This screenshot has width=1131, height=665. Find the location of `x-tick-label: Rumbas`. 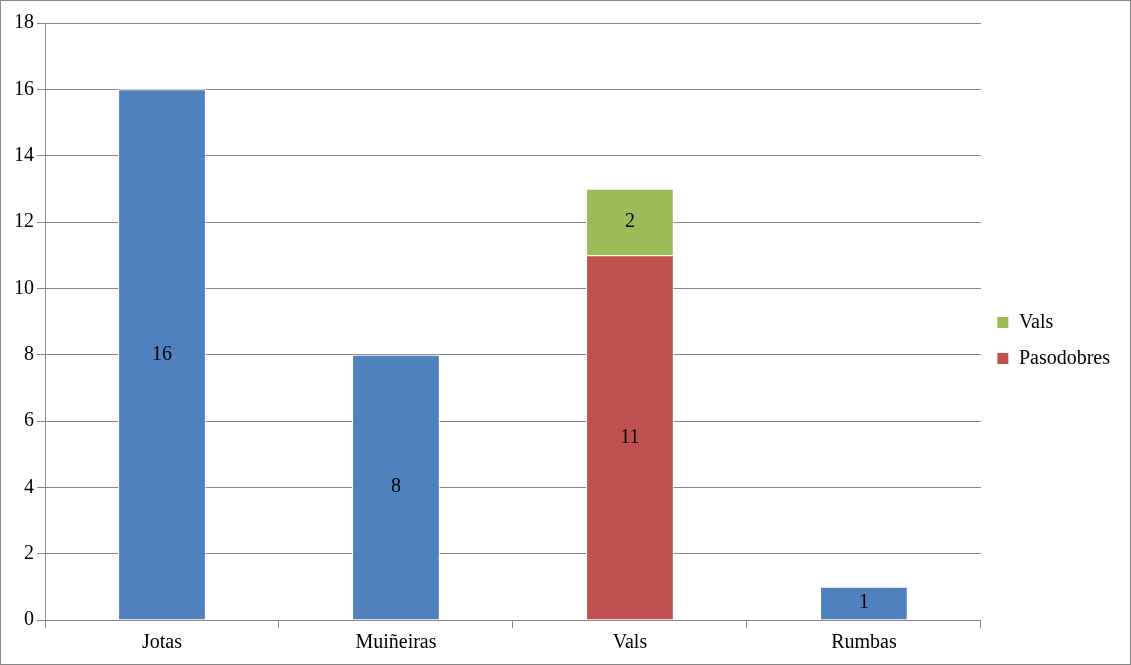

x-tick-label: Rumbas is located at coordinates (864, 641).